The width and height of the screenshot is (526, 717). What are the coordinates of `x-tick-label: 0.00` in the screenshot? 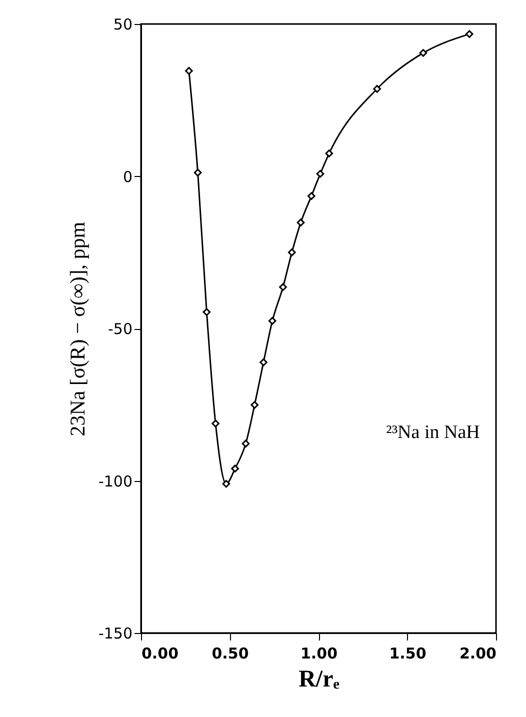 It's located at (160, 653).